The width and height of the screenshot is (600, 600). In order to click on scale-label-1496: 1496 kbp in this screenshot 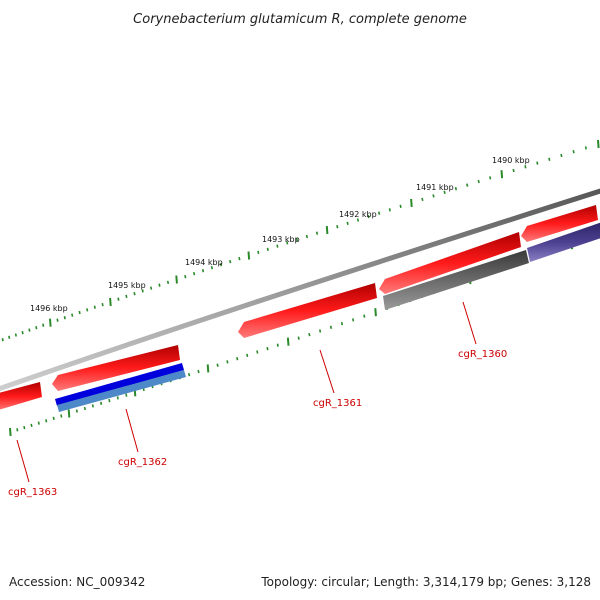, I will do `click(49, 308)`.